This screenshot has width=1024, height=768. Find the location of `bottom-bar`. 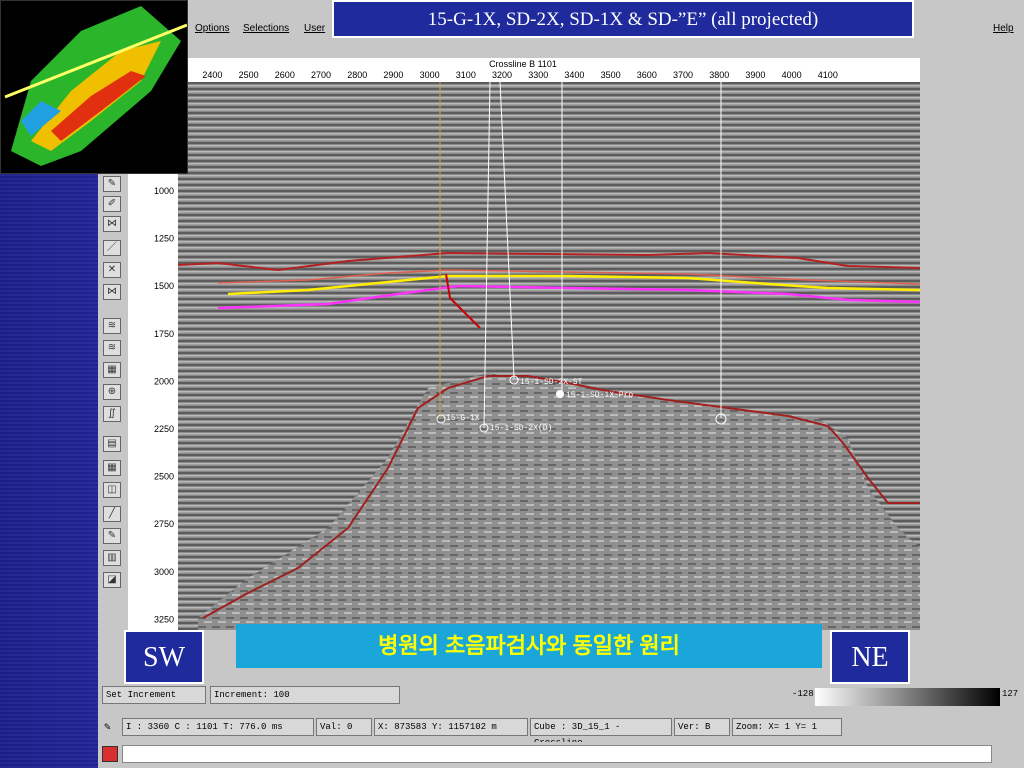

bottom-bar is located at coordinates (561, 755).